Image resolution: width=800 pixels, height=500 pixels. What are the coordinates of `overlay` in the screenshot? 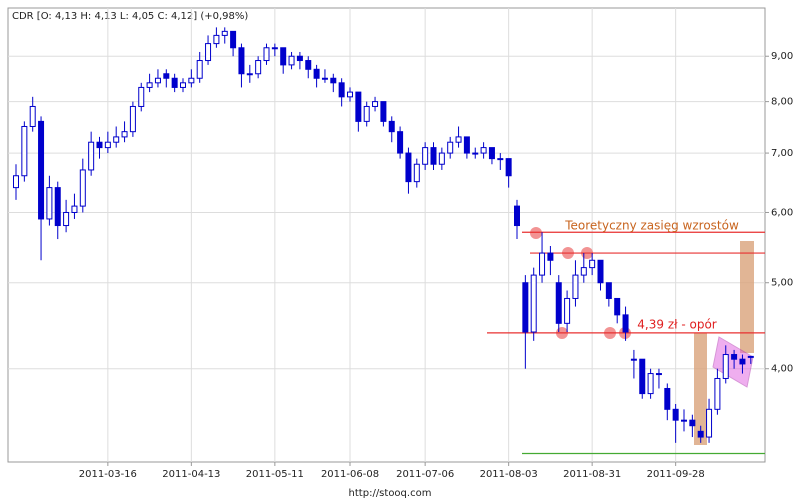 It's located at (642, 336).